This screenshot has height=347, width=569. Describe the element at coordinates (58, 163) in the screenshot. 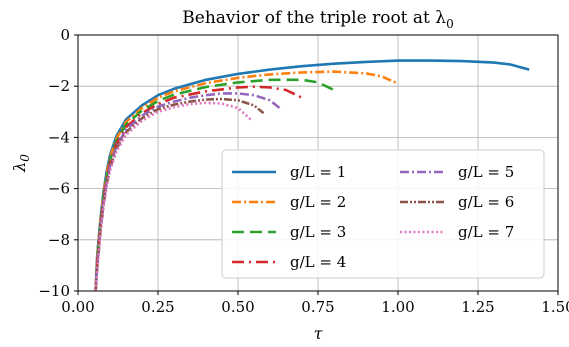

I see `y-axis-ticks: 0 −2 −4 −6 −8 −10` at that location.